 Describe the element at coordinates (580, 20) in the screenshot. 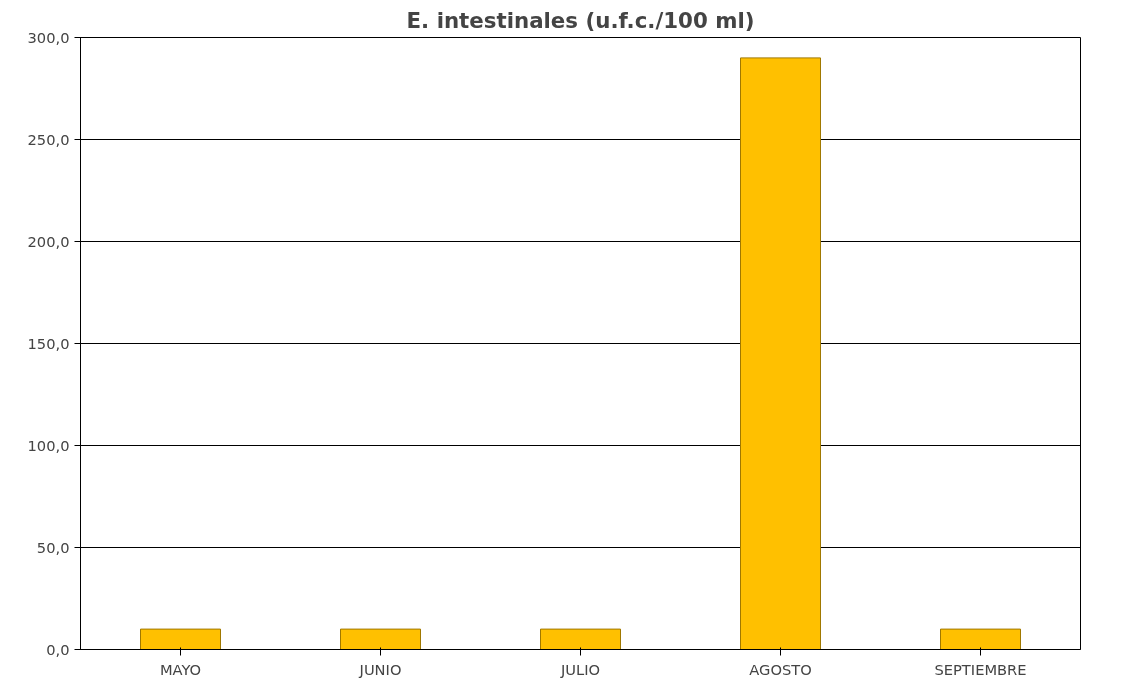

I see `chart-title: E. intestinales (u.f.c./100 ml)` at that location.